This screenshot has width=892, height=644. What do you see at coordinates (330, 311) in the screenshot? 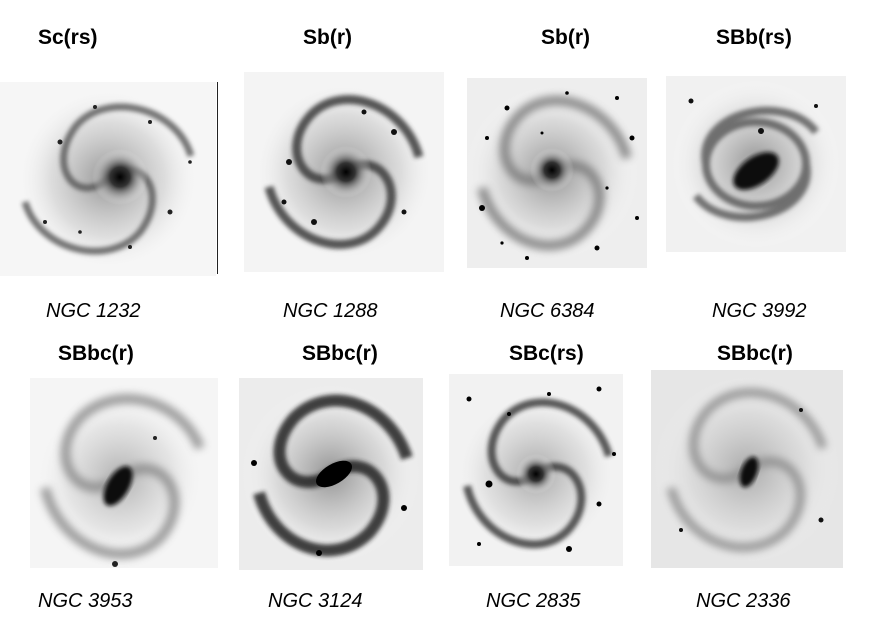
I see `galaxy-name-label: NGC 1288` at bounding box center [330, 311].